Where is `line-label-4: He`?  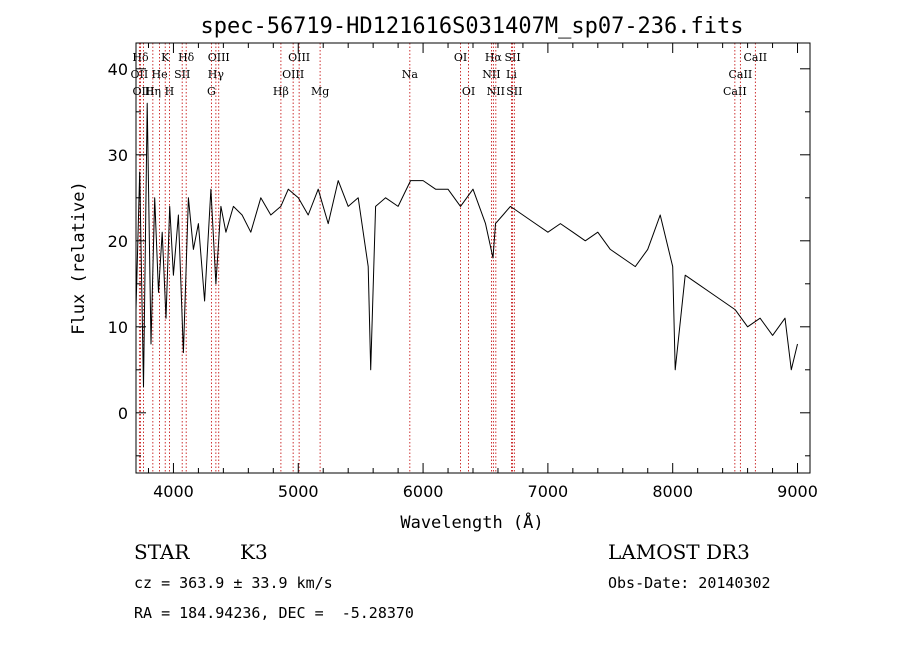
line-label-4: He is located at coordinates (160, 74).